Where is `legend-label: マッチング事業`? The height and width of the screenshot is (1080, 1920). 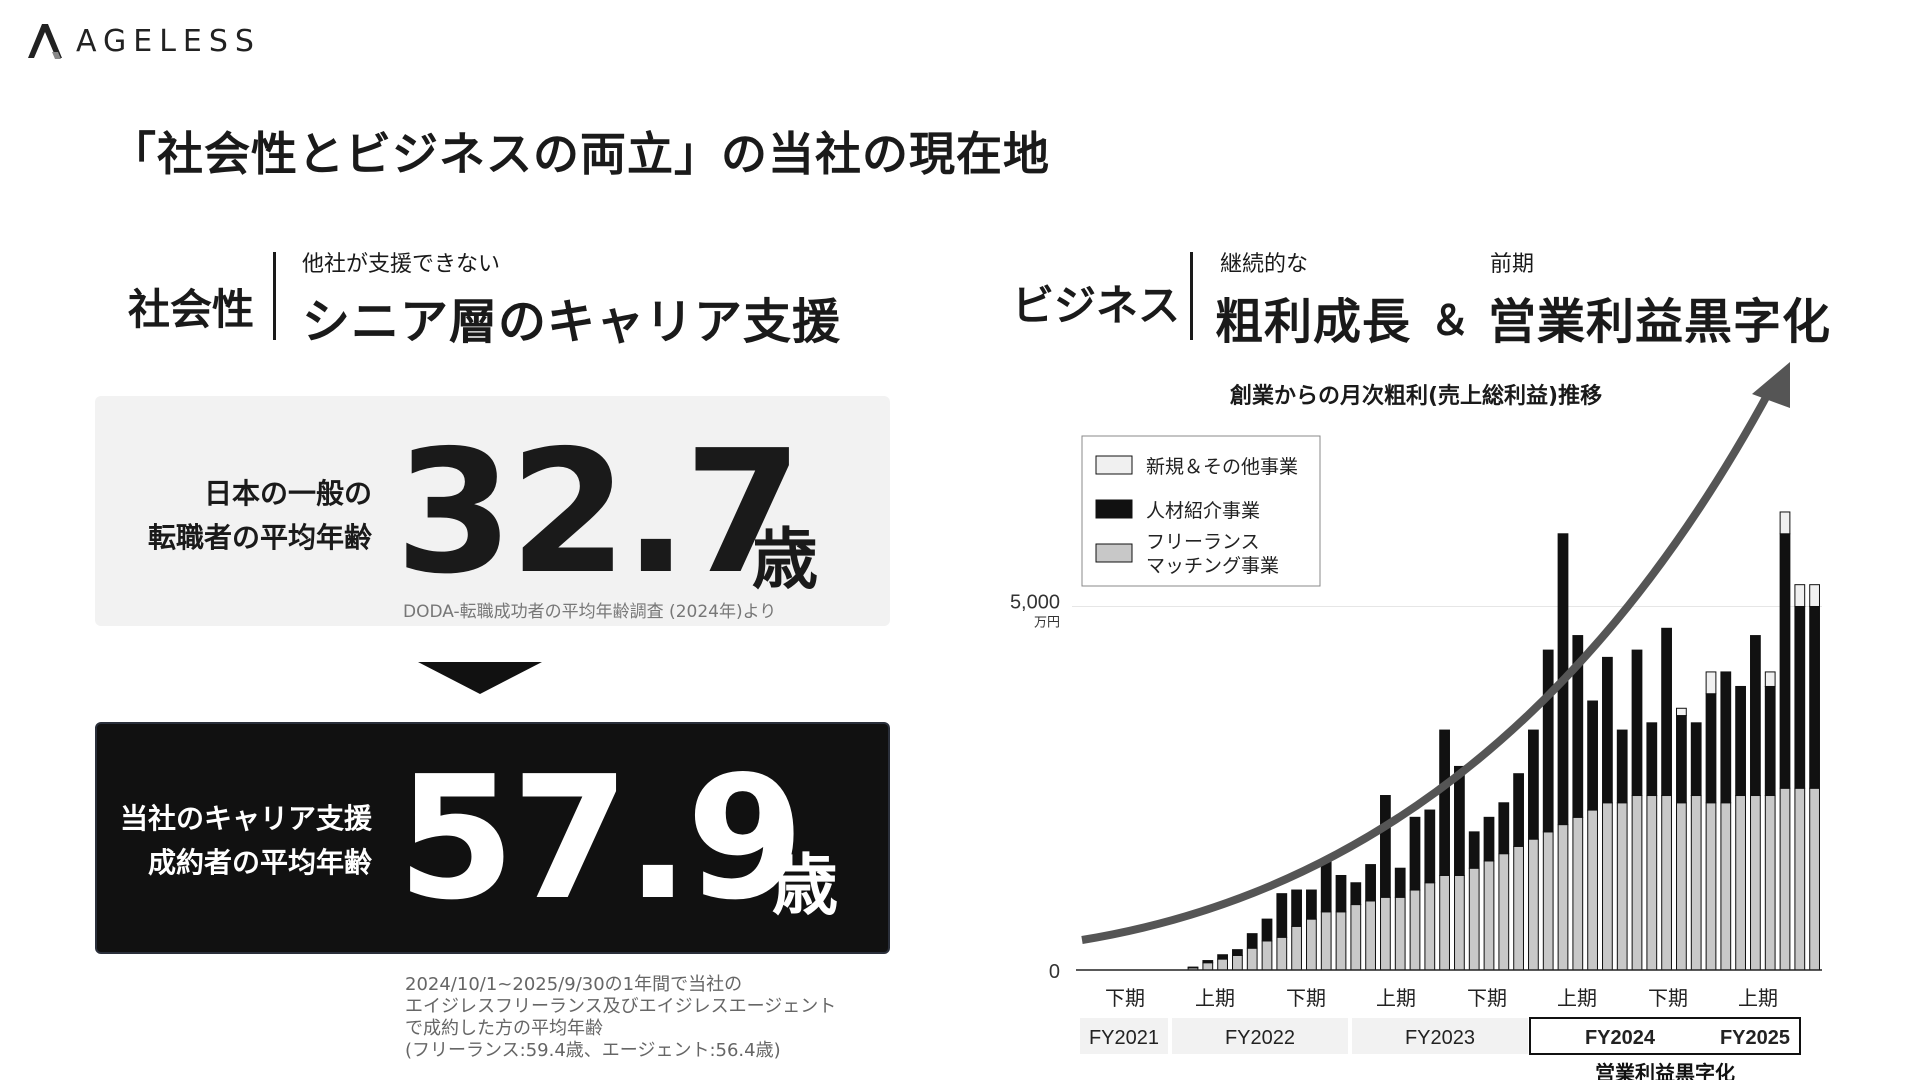
legend-label: マッチング事業 is located at coordinates (1212, 566).